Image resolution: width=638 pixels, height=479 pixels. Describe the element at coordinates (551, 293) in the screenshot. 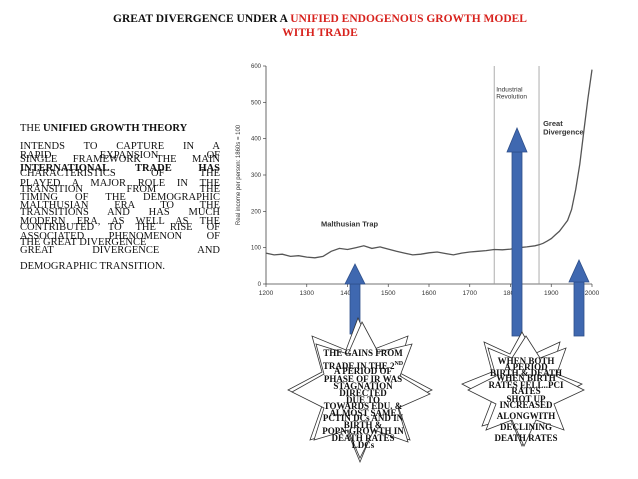

I see `x-tick-label: 1900` at that location.